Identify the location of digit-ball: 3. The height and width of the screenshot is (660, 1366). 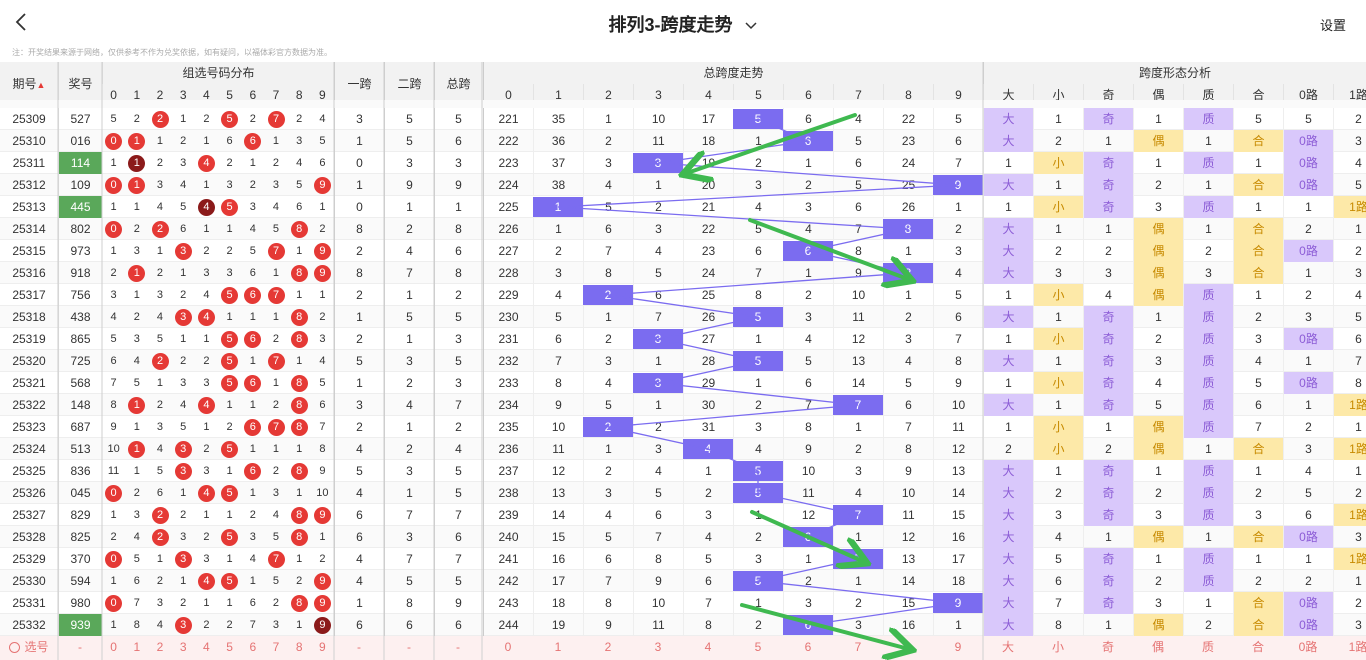
(183, 625).